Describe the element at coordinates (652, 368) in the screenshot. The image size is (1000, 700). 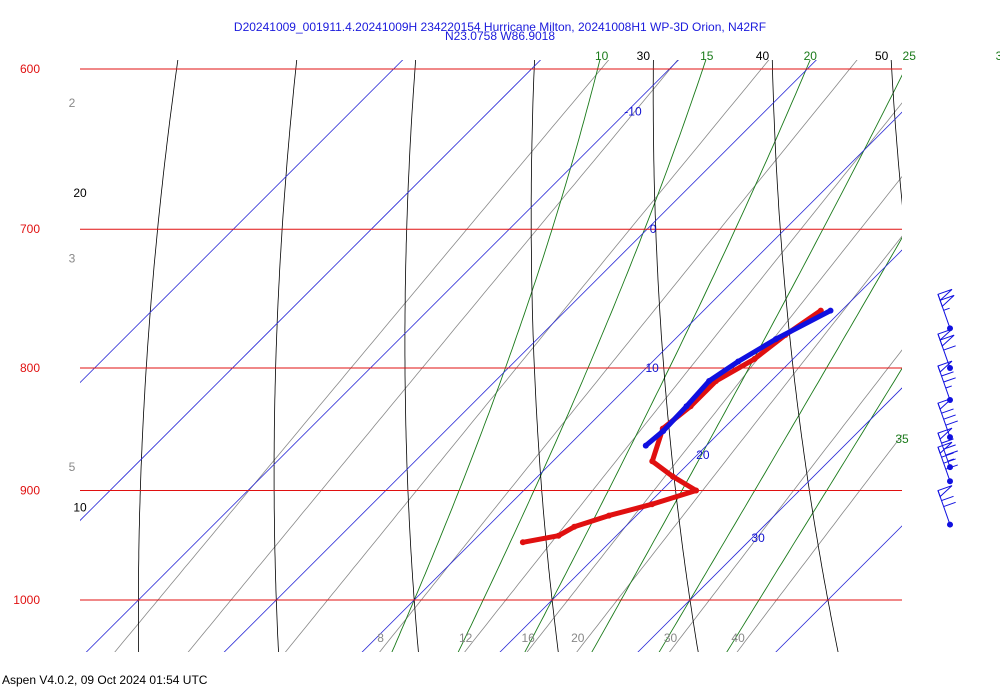
I see `isotherm-label: 10` at that location.